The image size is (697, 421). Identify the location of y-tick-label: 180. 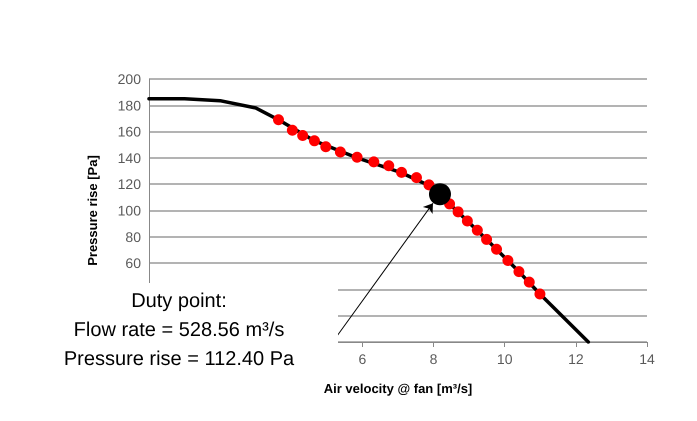
(130, 105).